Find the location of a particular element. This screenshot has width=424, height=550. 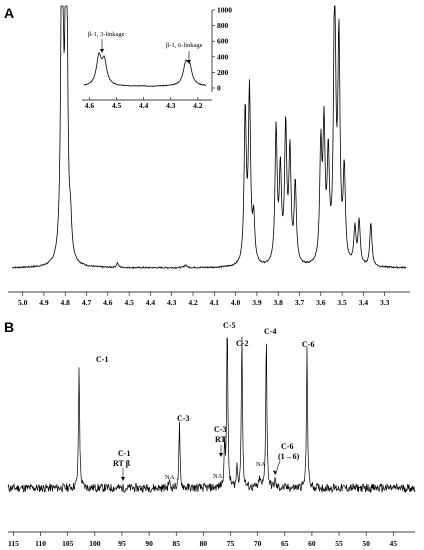

panel-b-x-tick-label: 60 is located at coordinates (312, 543).